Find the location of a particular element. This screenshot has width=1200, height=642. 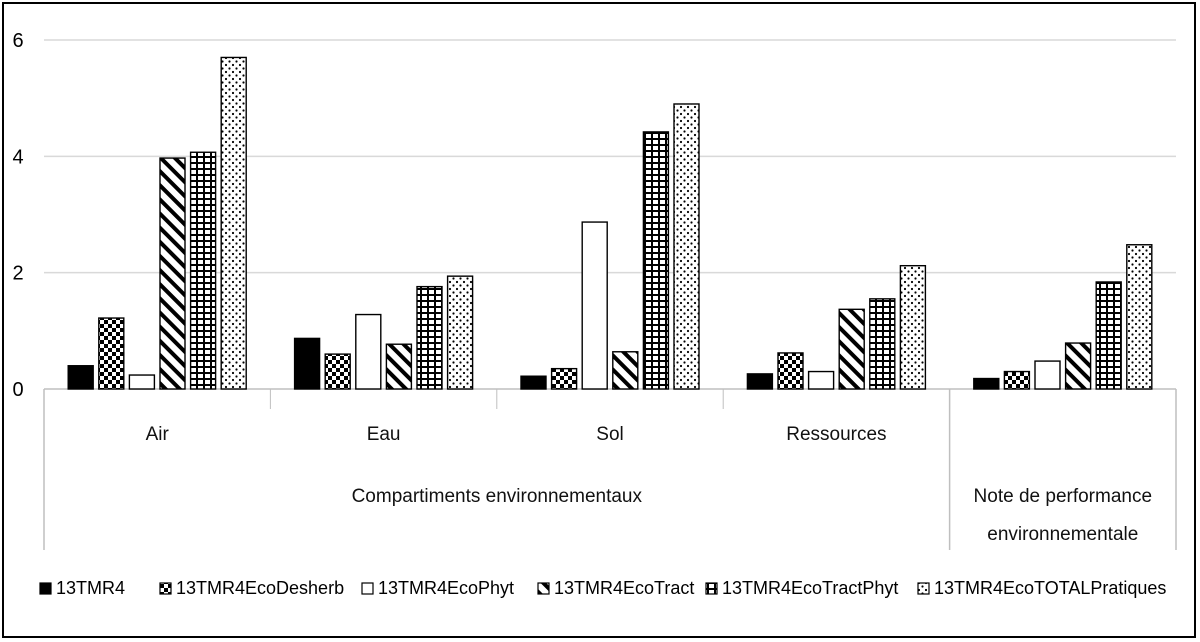

legend-label: 13TMR4EcoDesherb is located at coordinates (260, 588).